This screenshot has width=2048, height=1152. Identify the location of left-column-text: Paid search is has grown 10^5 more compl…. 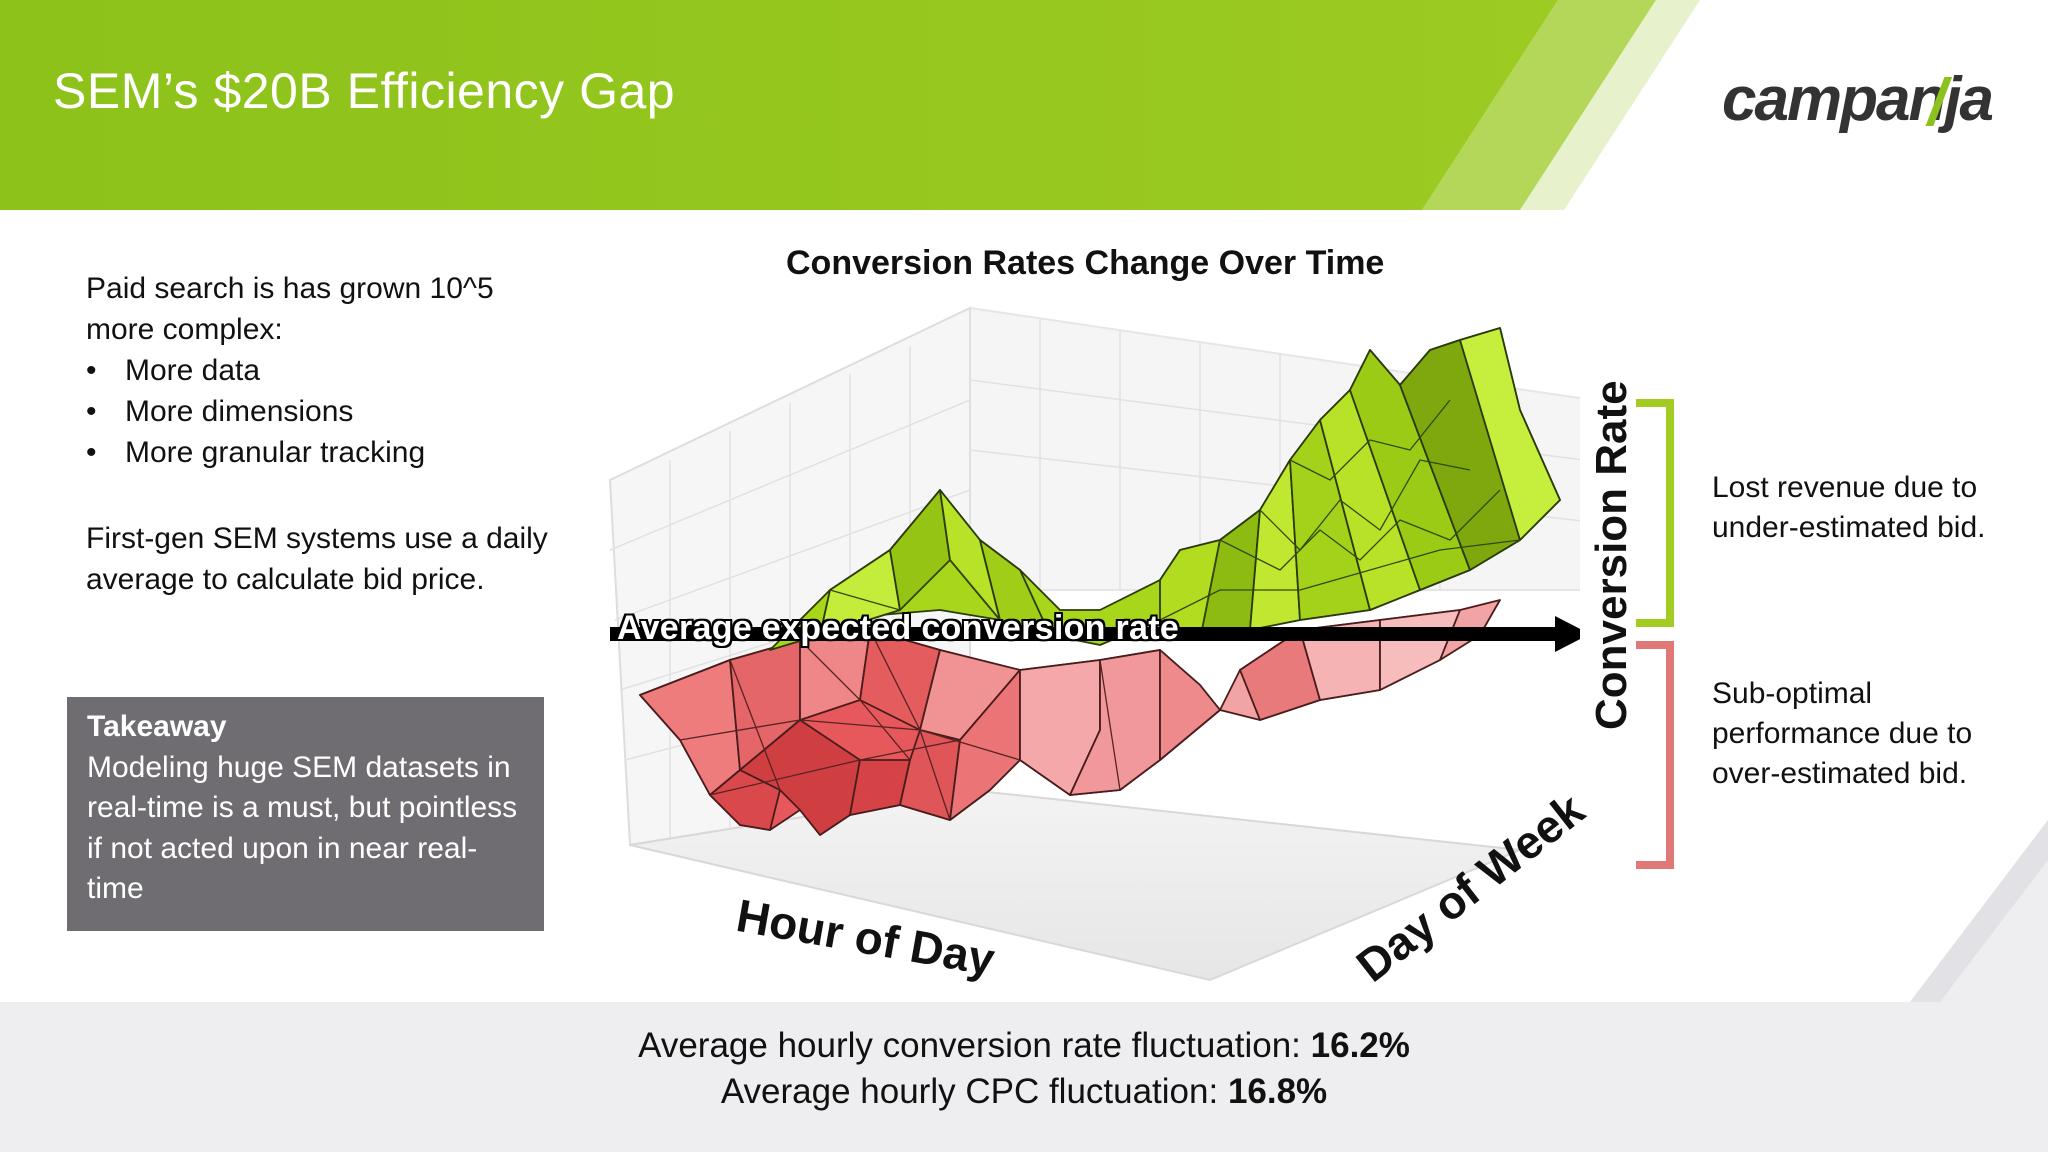
(326, 434).